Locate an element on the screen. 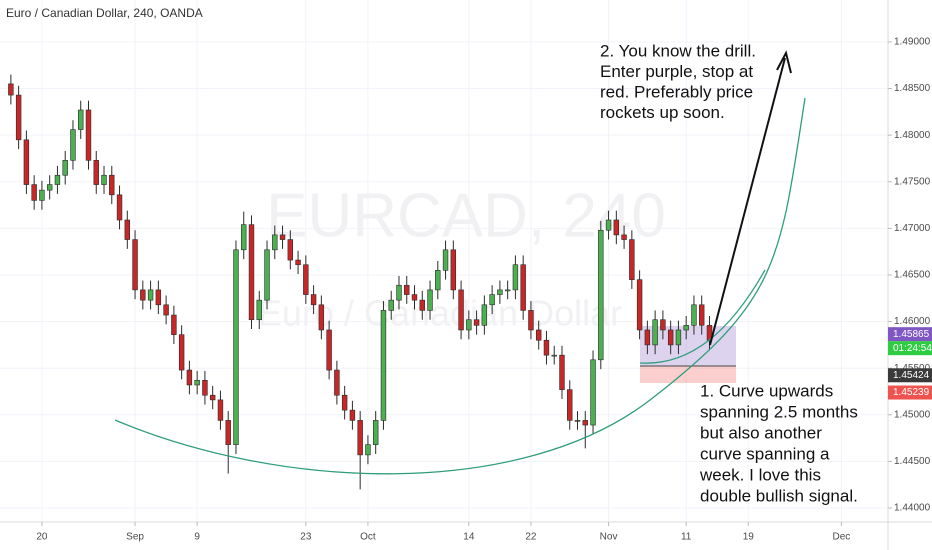  x-tick-label: Oct is located at coordinates (368, 537).